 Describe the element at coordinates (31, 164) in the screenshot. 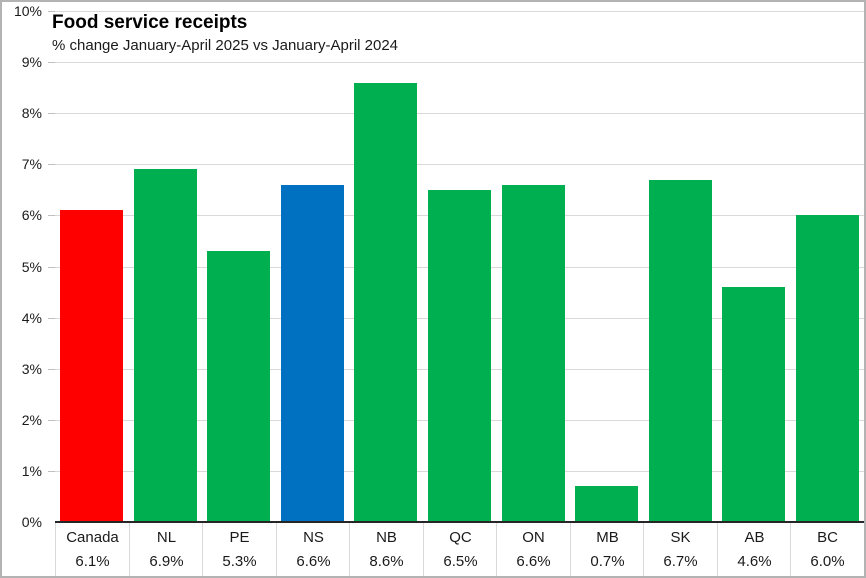

I see `y-axis-tick-label: 7%` at that location.